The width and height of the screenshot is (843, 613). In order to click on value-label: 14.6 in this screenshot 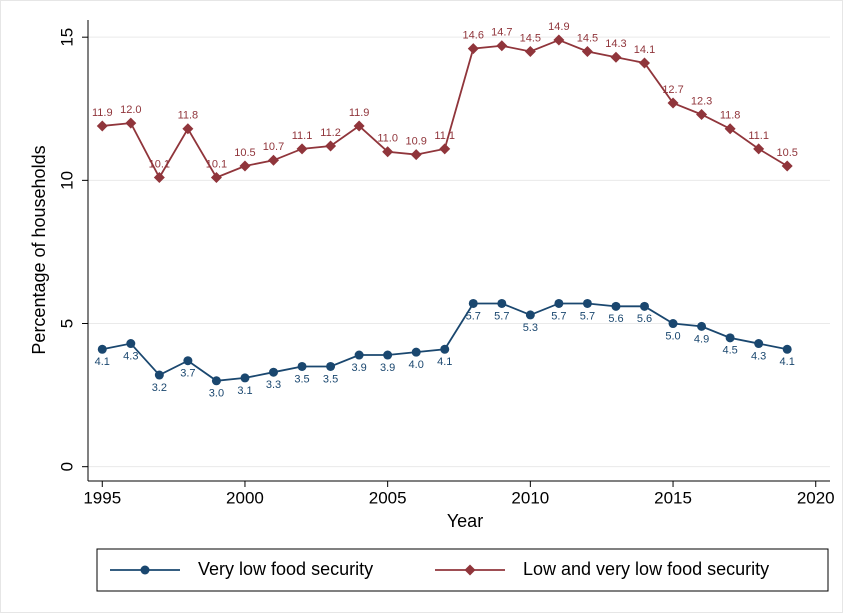, I will do `click(473, 36)`.